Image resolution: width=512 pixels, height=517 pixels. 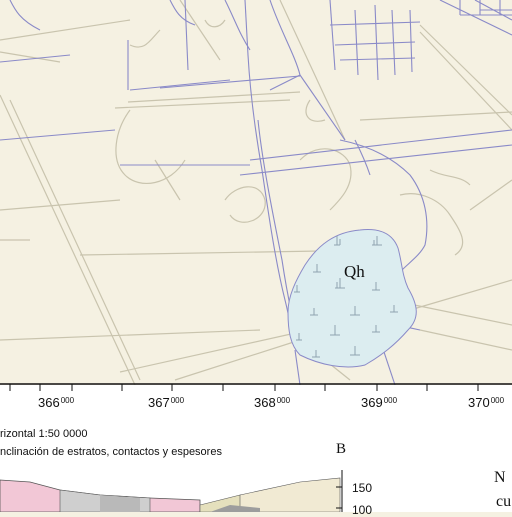 I want to click on horizontal-scale-text: rizontal 1:50 0000, so click(x=44, y=434).